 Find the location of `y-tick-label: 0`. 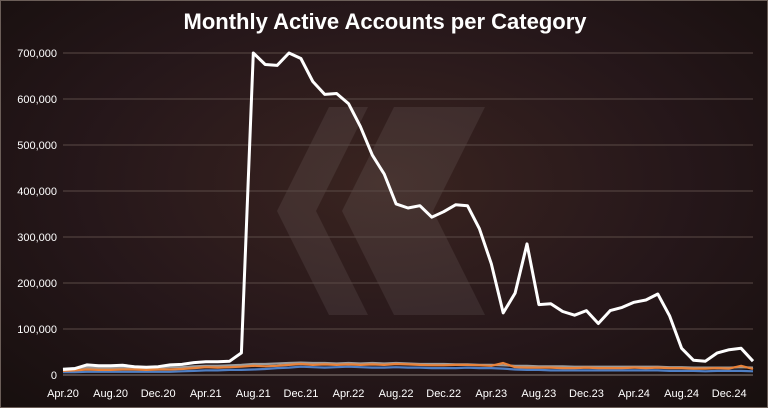

y-tick-label: 0 is located at coordinates (54, 376).